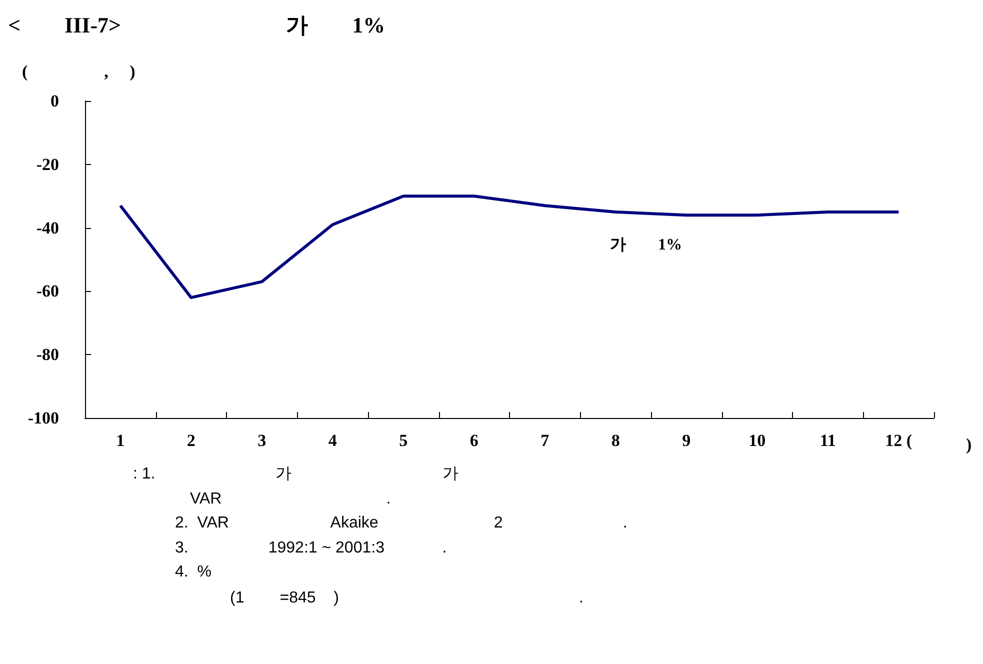  What do you see at coordinates (191, 440) in the screenshot?
I see `x-tick-label: 2` at bounding box center [191, 440].